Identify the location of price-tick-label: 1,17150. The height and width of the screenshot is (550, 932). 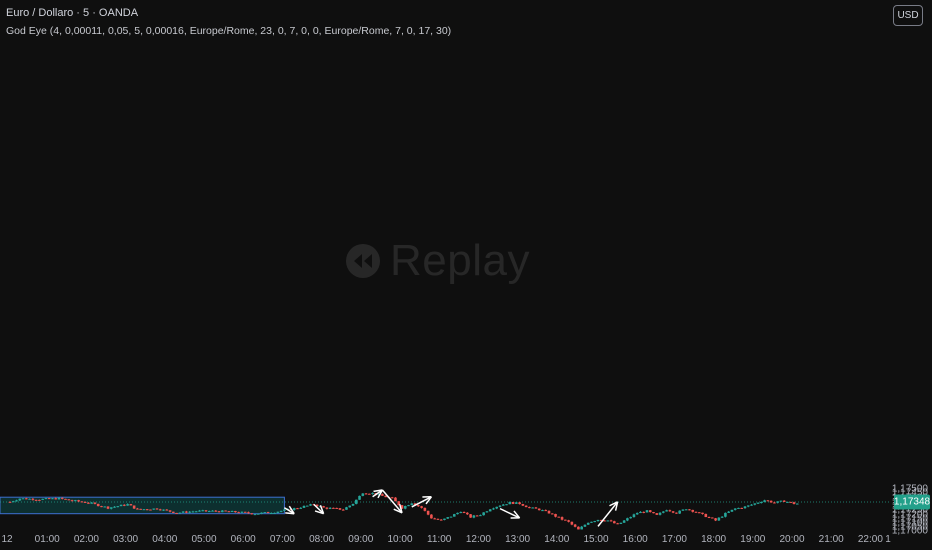
(909, 519).